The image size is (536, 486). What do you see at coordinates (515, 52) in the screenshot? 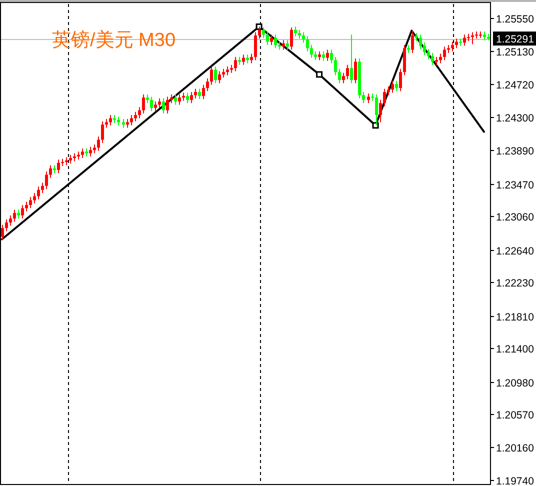
I see `y-tick-label: 1.25130` at bounding box center [515, 52].